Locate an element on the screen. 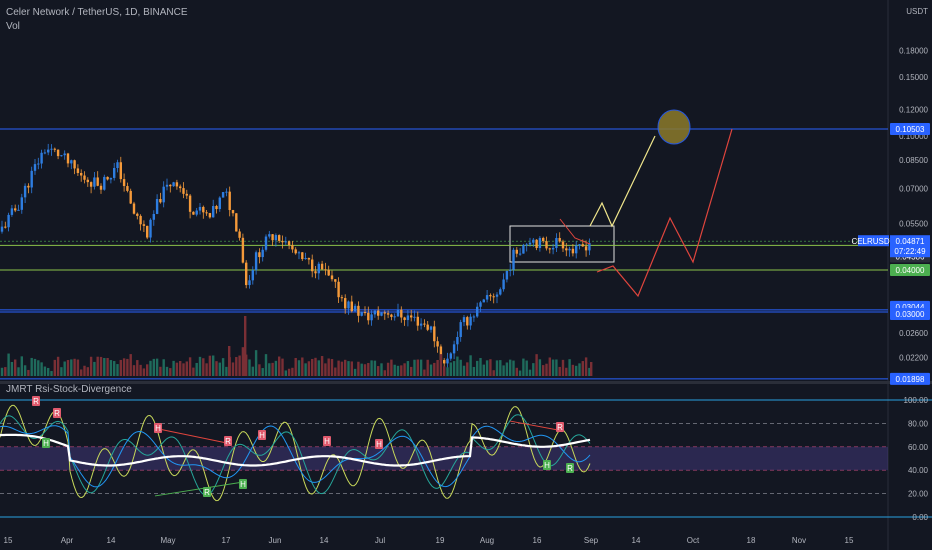 This screenshot has width=932, height=550. divergence-marker-label: H is located at coordinates (46, 443).